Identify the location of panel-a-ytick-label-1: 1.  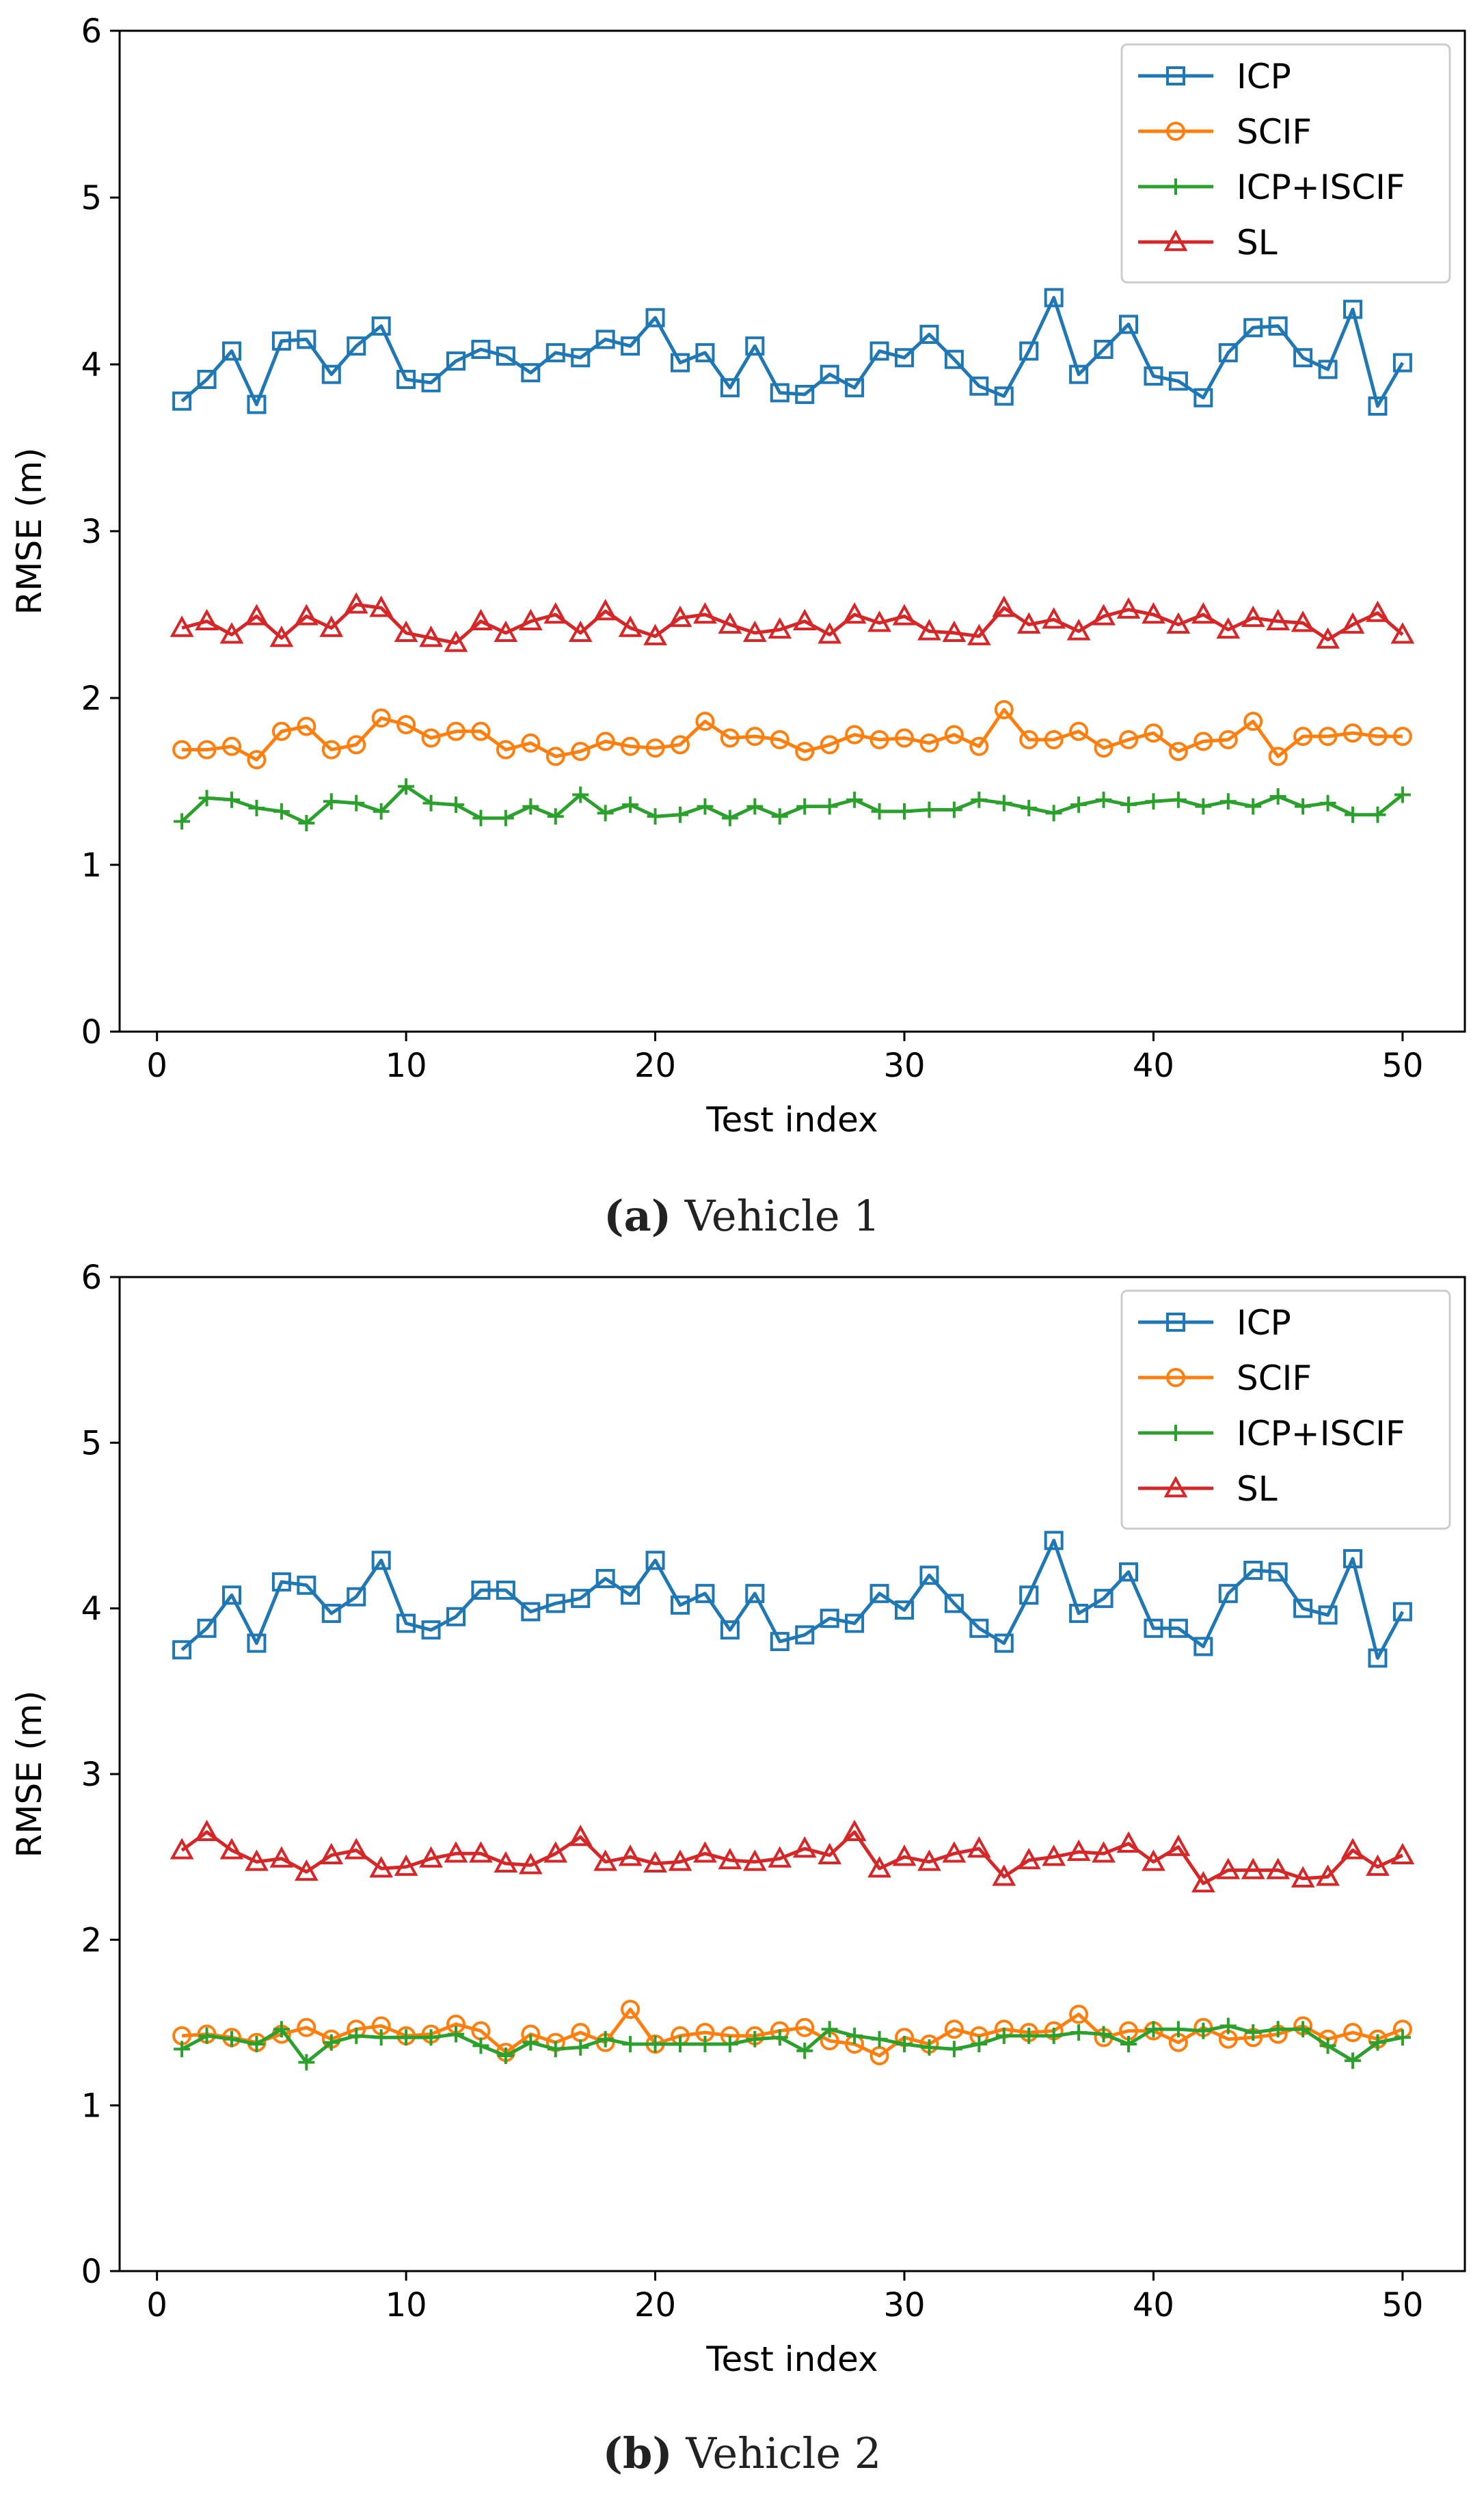
(92, 865).